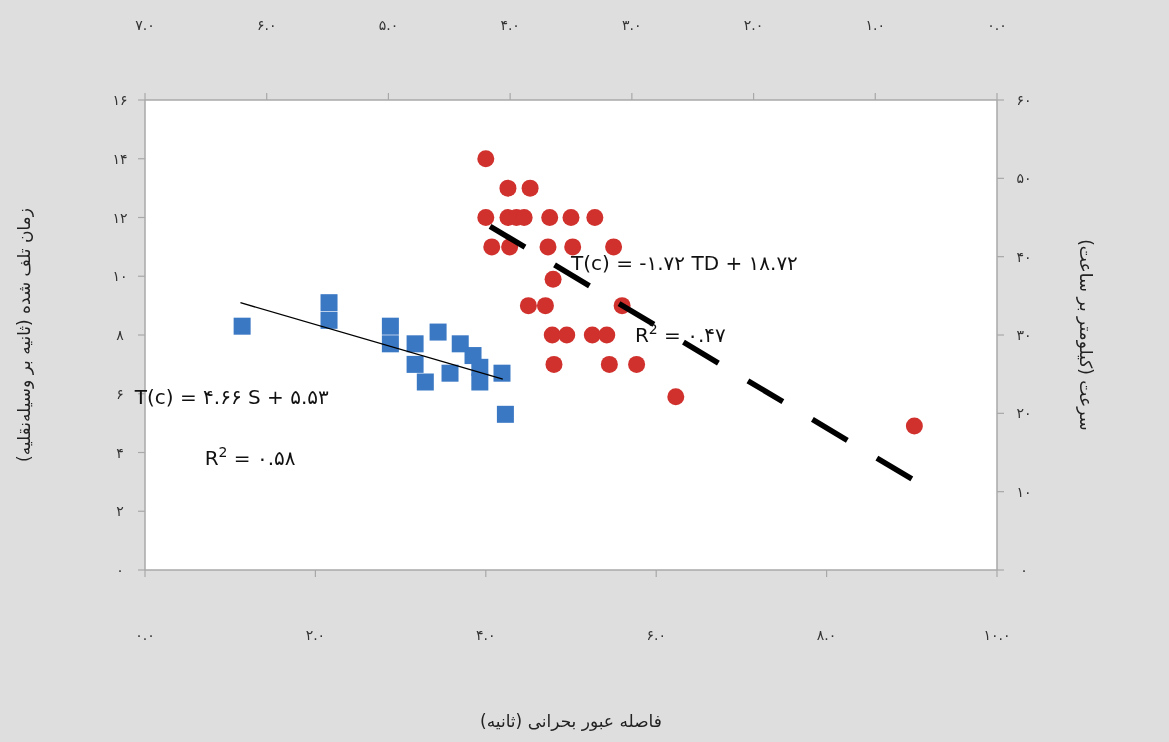 The width and height of the screenshot is (1169, 742). Describe the element at coordinates (1024, 570) in the screenshot. I see `y2-tick-label: ۰` at that location.